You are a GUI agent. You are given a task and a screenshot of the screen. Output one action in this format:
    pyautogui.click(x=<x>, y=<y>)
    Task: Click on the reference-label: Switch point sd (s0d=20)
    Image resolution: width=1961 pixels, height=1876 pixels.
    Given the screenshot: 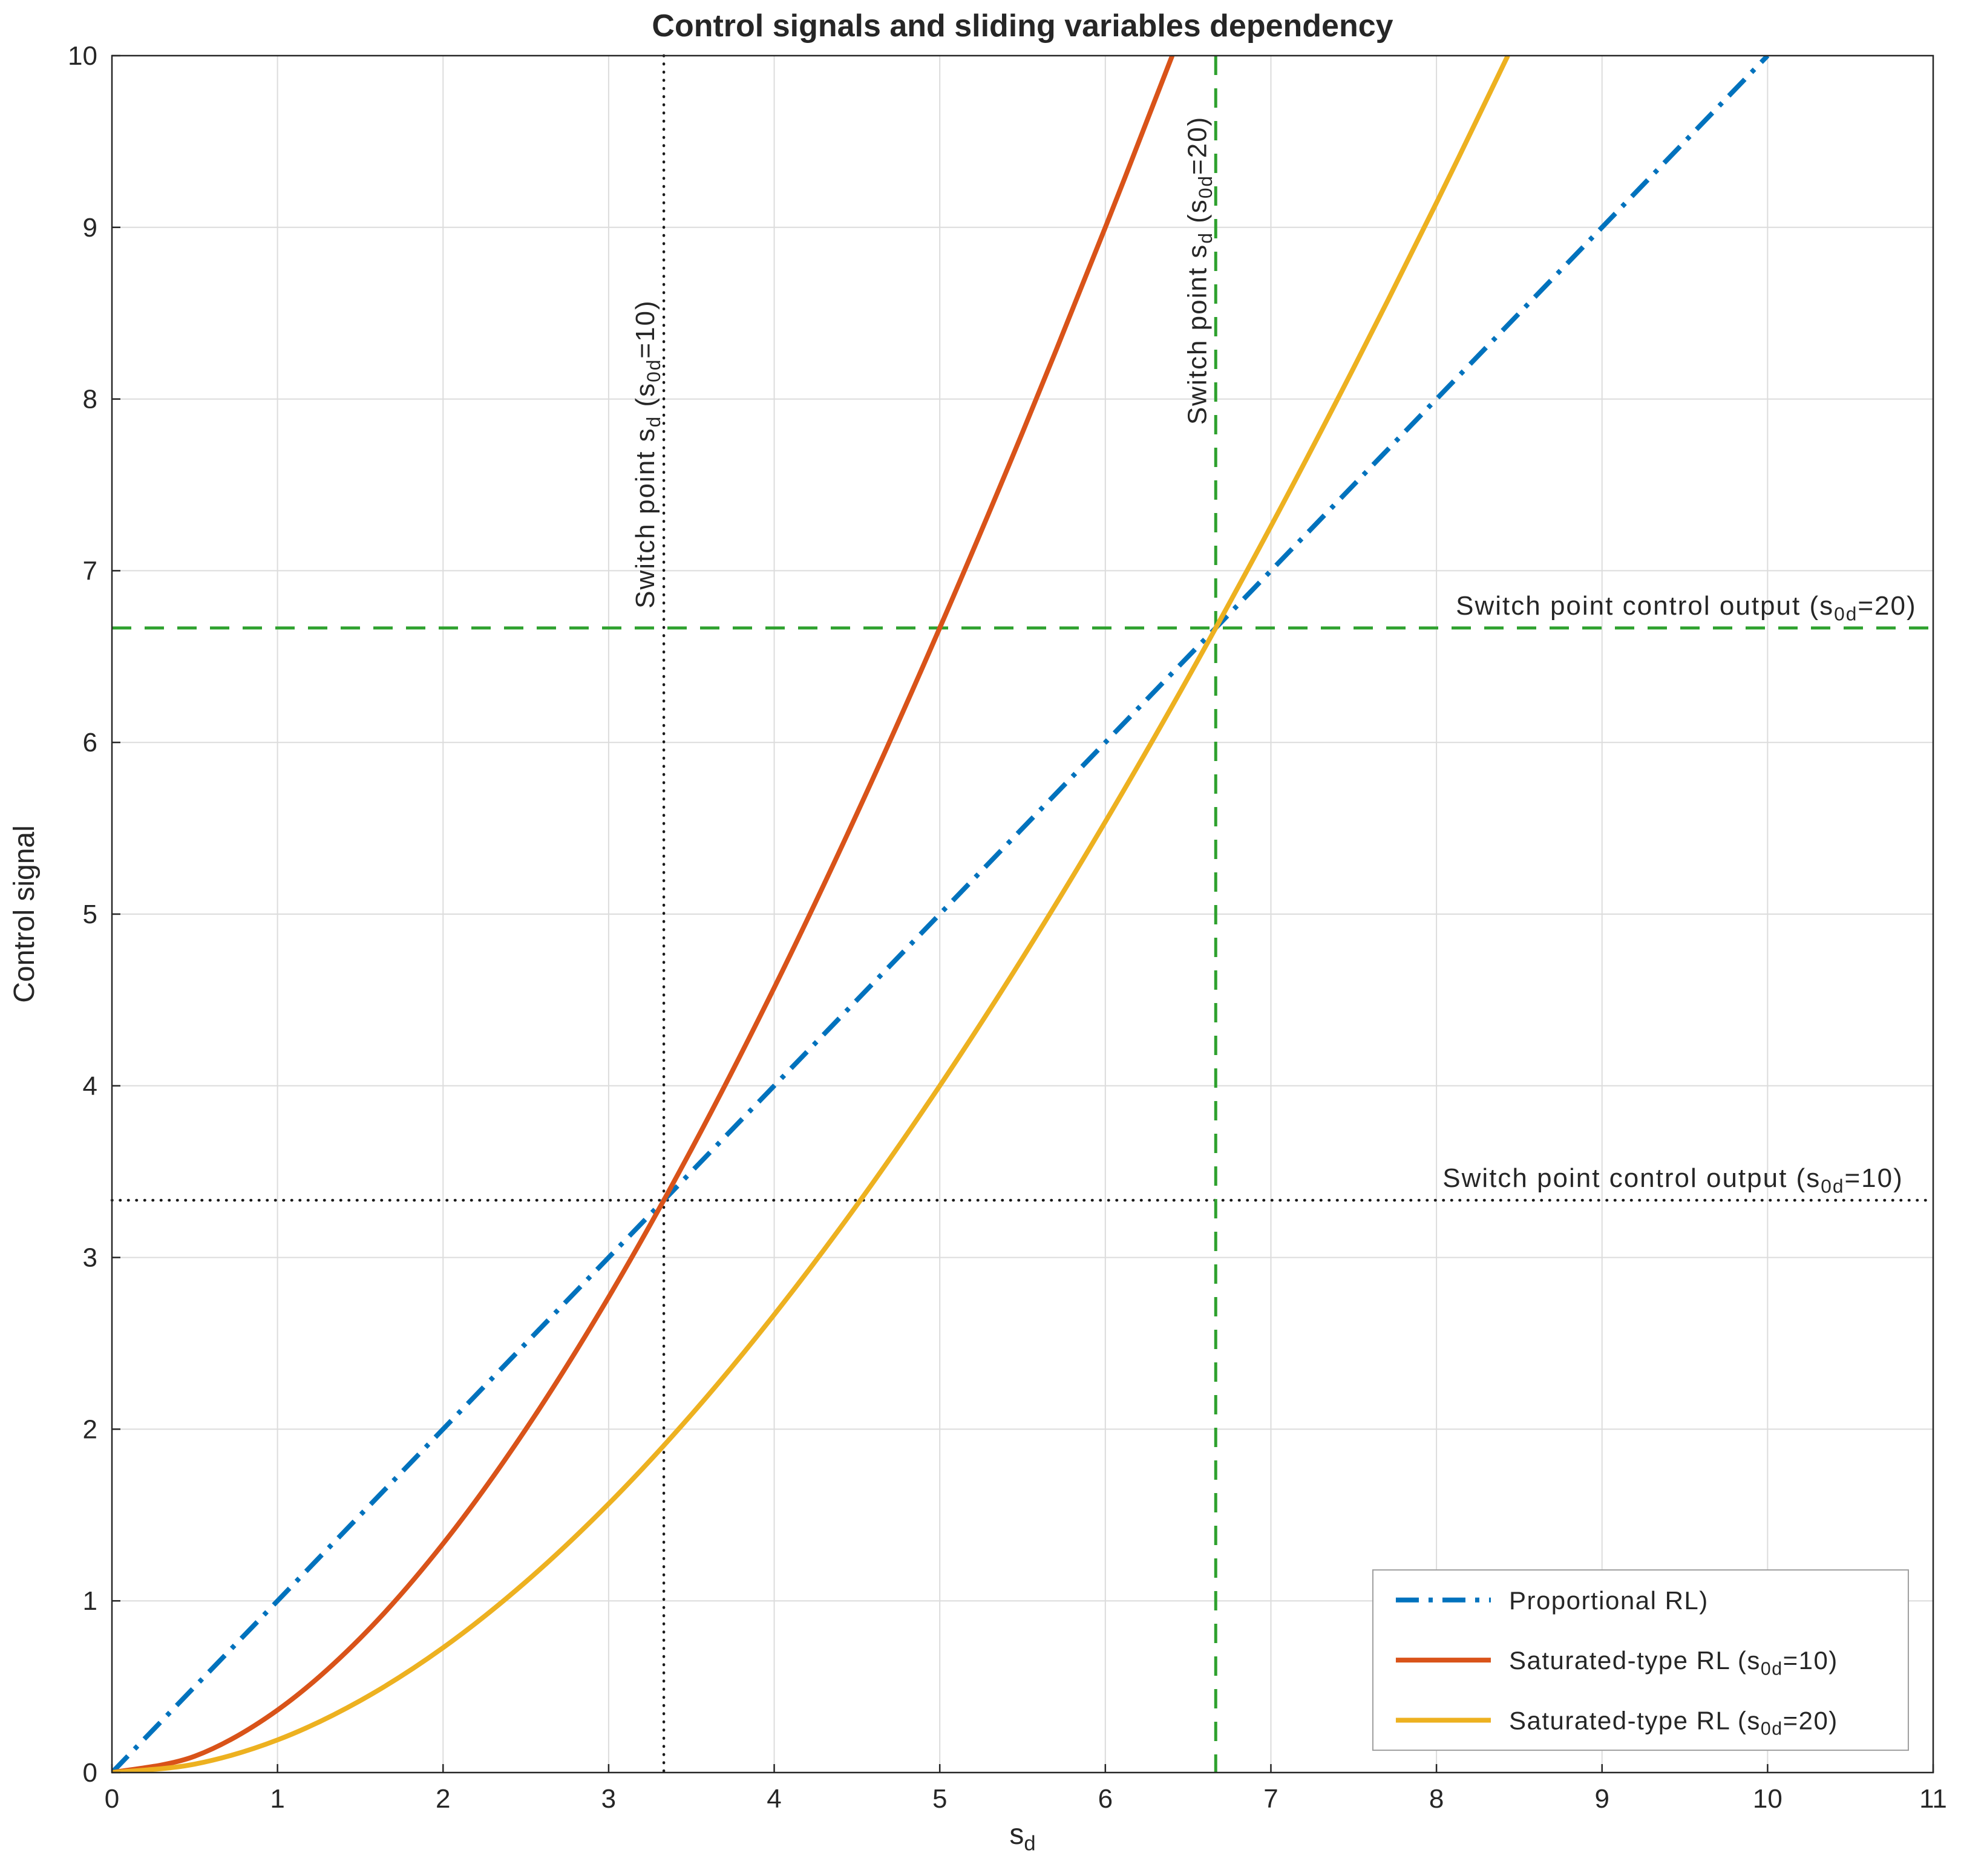 What is the action you would take?
    pyautogui.click(x=1199, y=270)
    